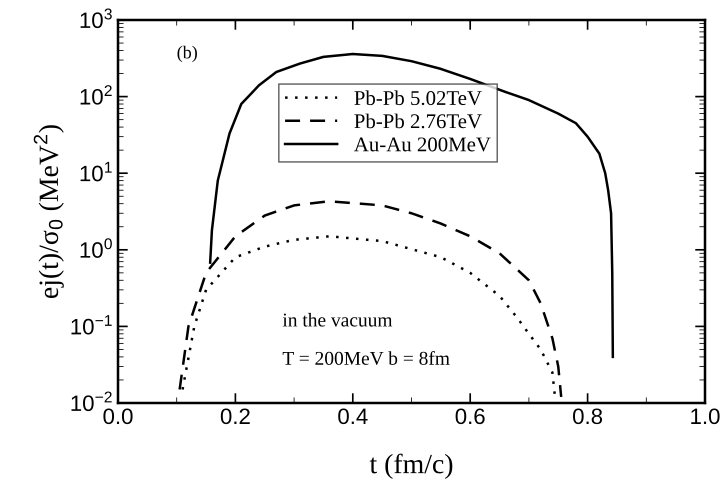 Image resolution: width=723 pixels, height=493 pixels. I want to click on x-tick-label: 1.0, so click(705, 416).